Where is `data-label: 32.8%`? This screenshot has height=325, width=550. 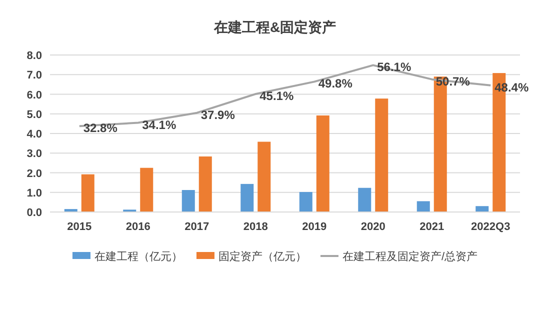
data-label: 32.8% is located at coordinates (100, 128).